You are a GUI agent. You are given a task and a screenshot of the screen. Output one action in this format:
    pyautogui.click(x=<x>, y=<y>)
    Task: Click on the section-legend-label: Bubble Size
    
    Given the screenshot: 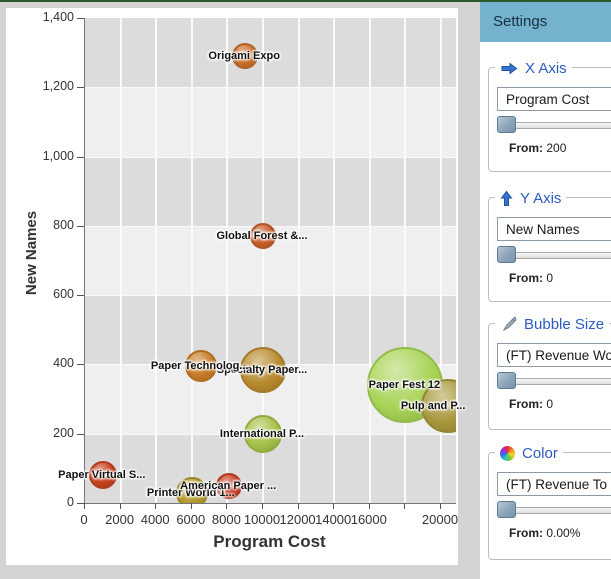 What is the action you would take?
    pyautogui.click(x=564, y=324)
    